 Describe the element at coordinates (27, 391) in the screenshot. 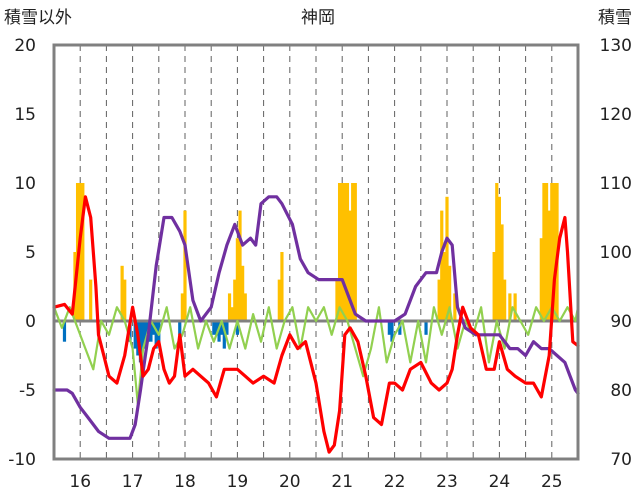

I see `left-tick-label: -5` at that location.